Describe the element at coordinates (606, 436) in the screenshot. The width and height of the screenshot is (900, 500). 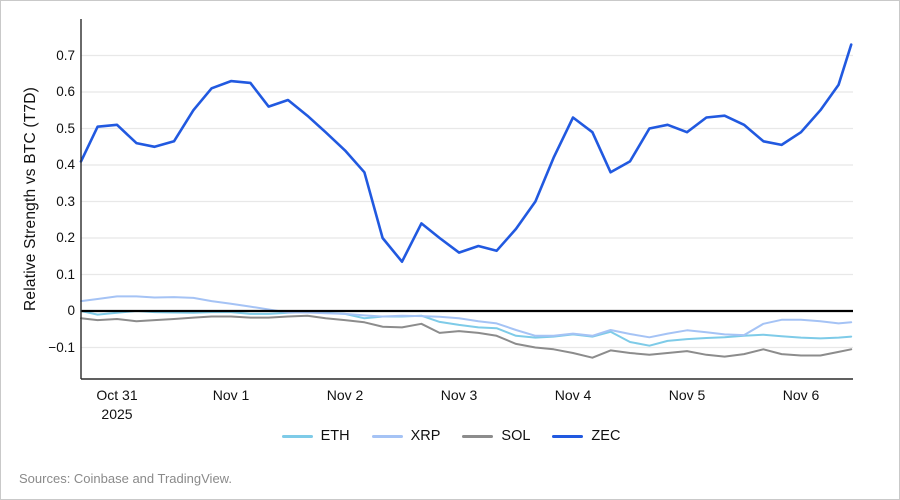
I see `legend-label: ZEC` at that location.